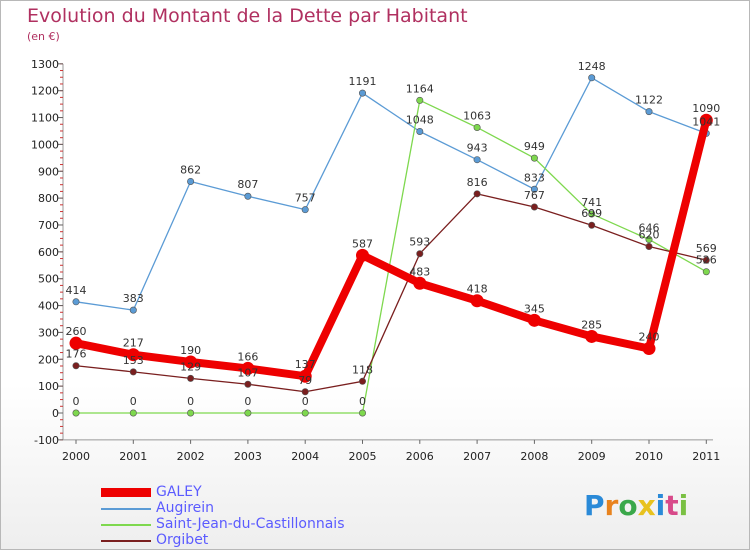 The height and width of the screenshot is (550, 750). What do you see at coordinates (362, 243) in the screenshot?
I see `data-label: 587` at bounding box center [362, 243].